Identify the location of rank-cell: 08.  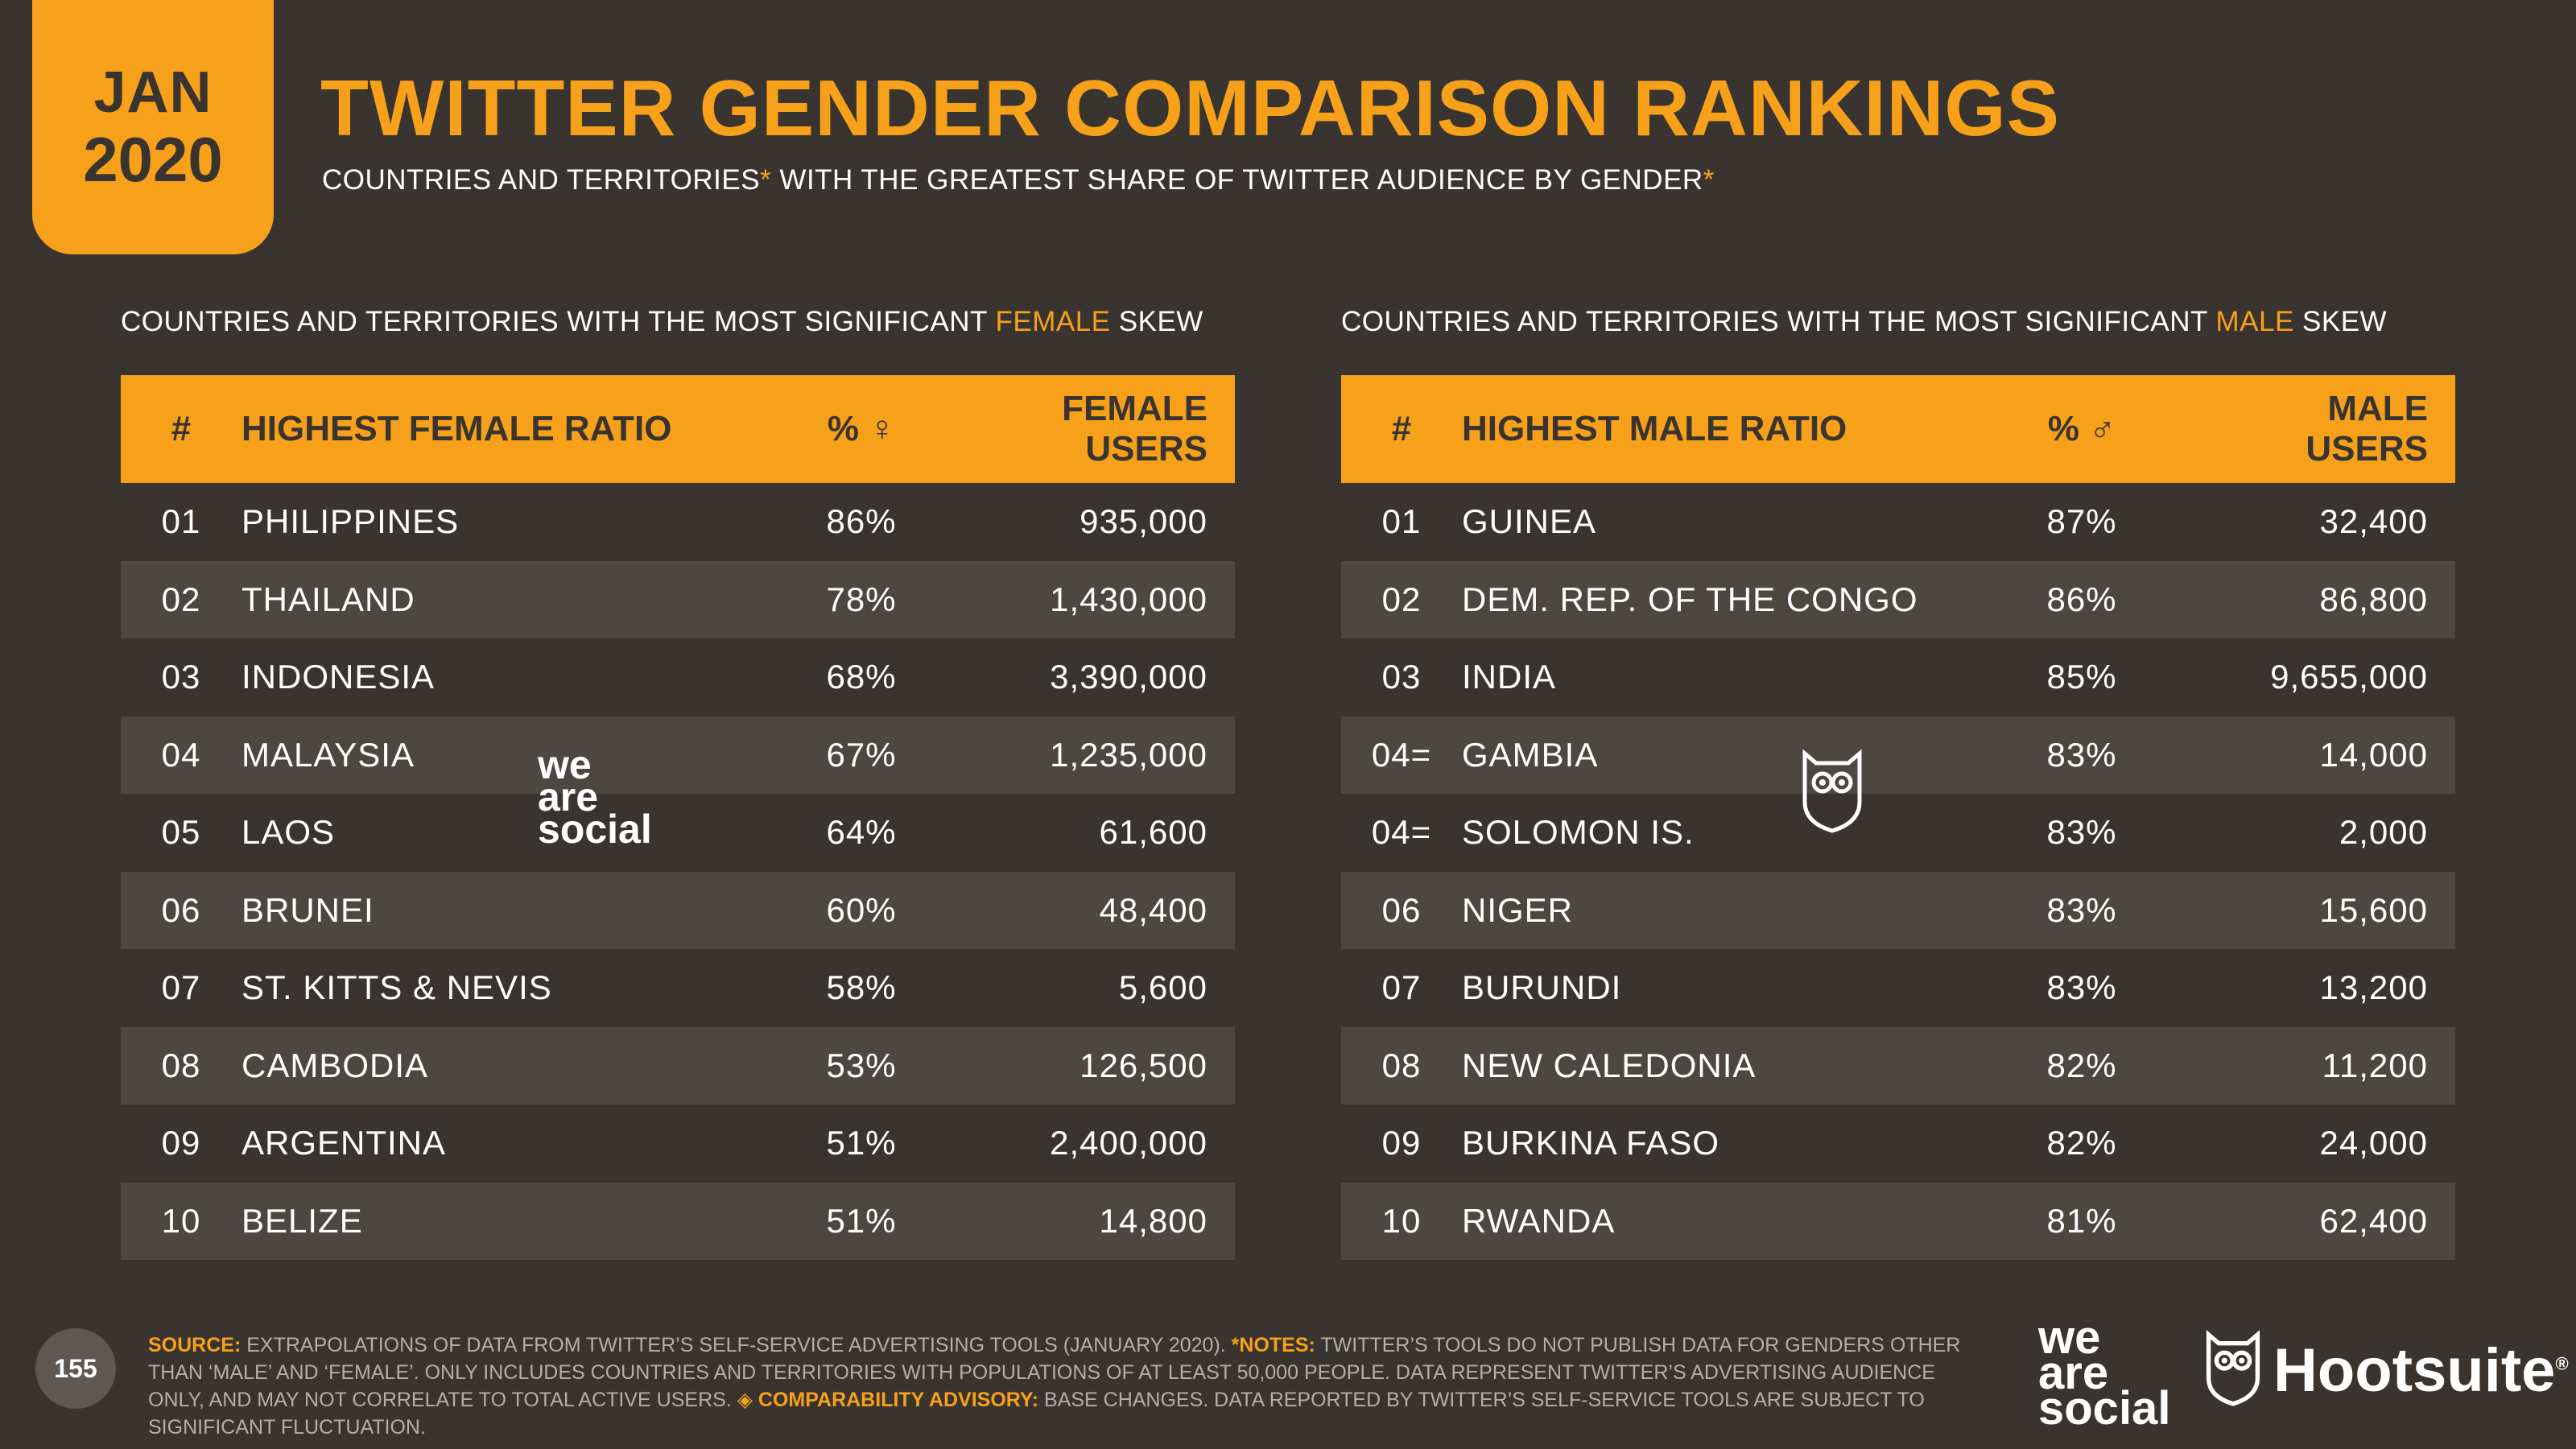
(1401, 1065).